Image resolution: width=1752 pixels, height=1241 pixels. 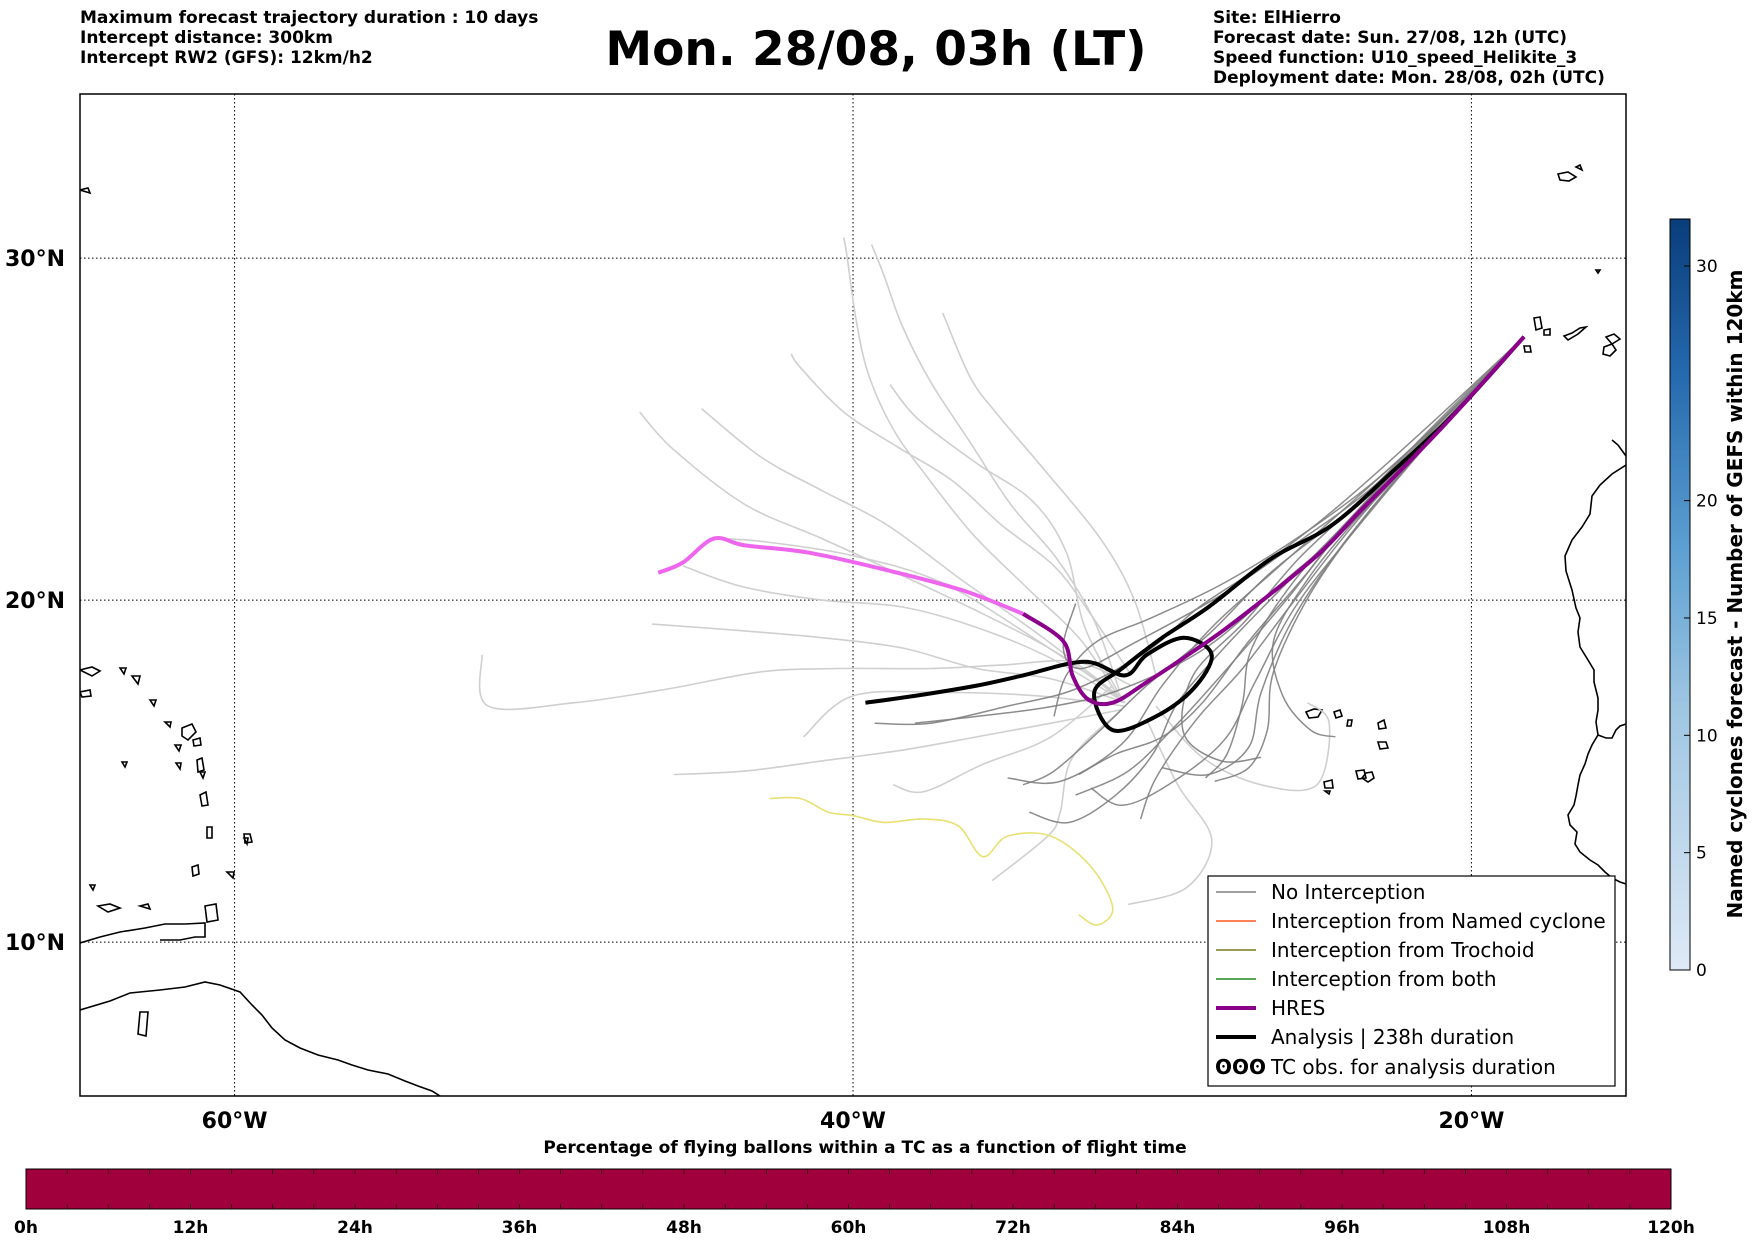 I want to click on main-title: Mon. 28/08, 03h (LT), so click(x=876, y=49).